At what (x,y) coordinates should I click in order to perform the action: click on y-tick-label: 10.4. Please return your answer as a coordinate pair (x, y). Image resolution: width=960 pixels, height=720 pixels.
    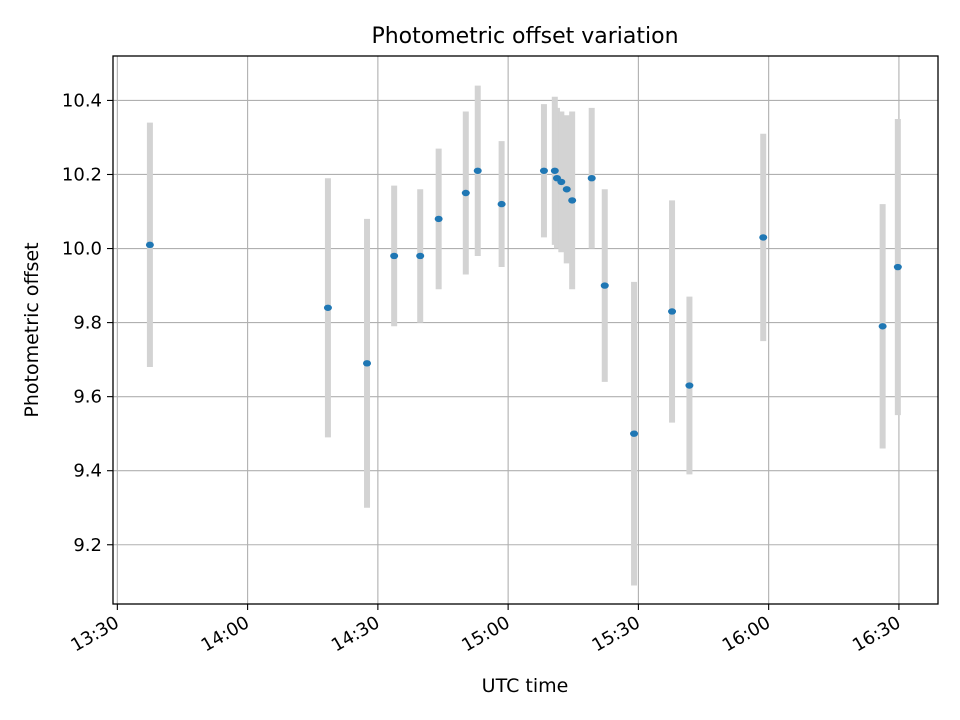
    Looking at the image, I should click on (82, 100).